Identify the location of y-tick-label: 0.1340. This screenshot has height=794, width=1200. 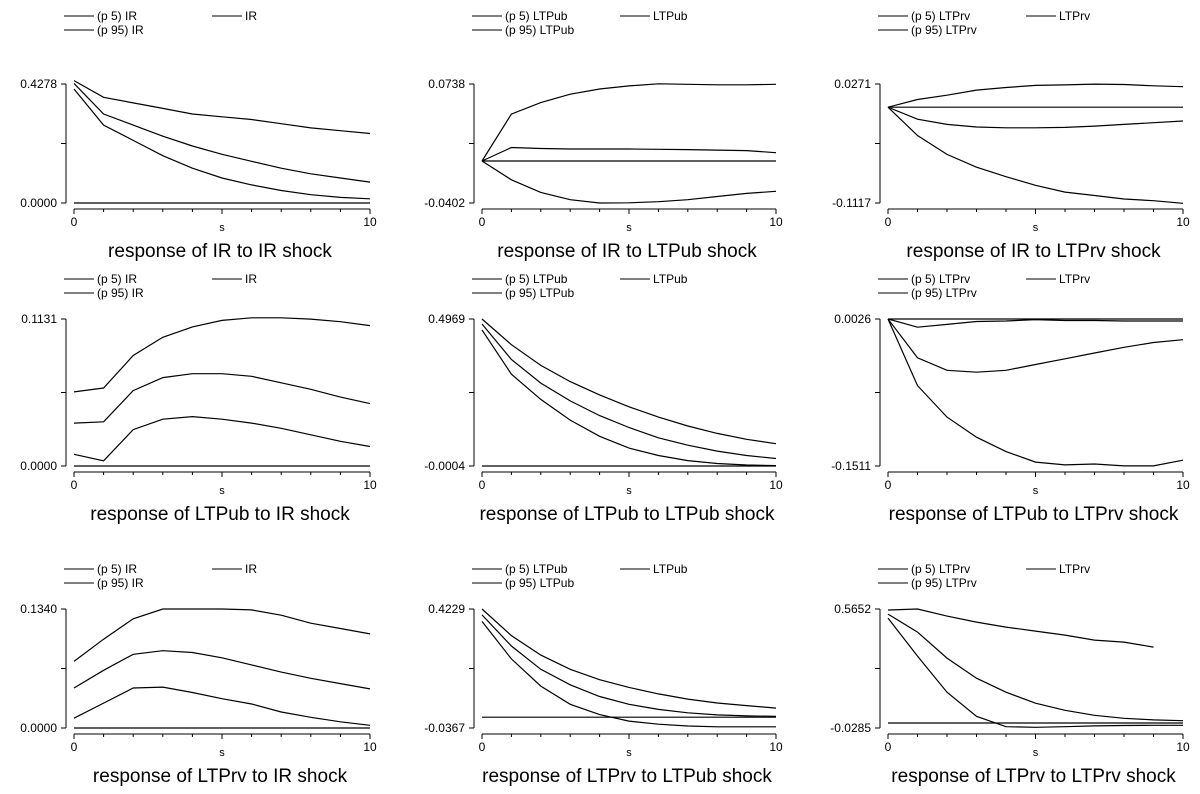
(38, 609).